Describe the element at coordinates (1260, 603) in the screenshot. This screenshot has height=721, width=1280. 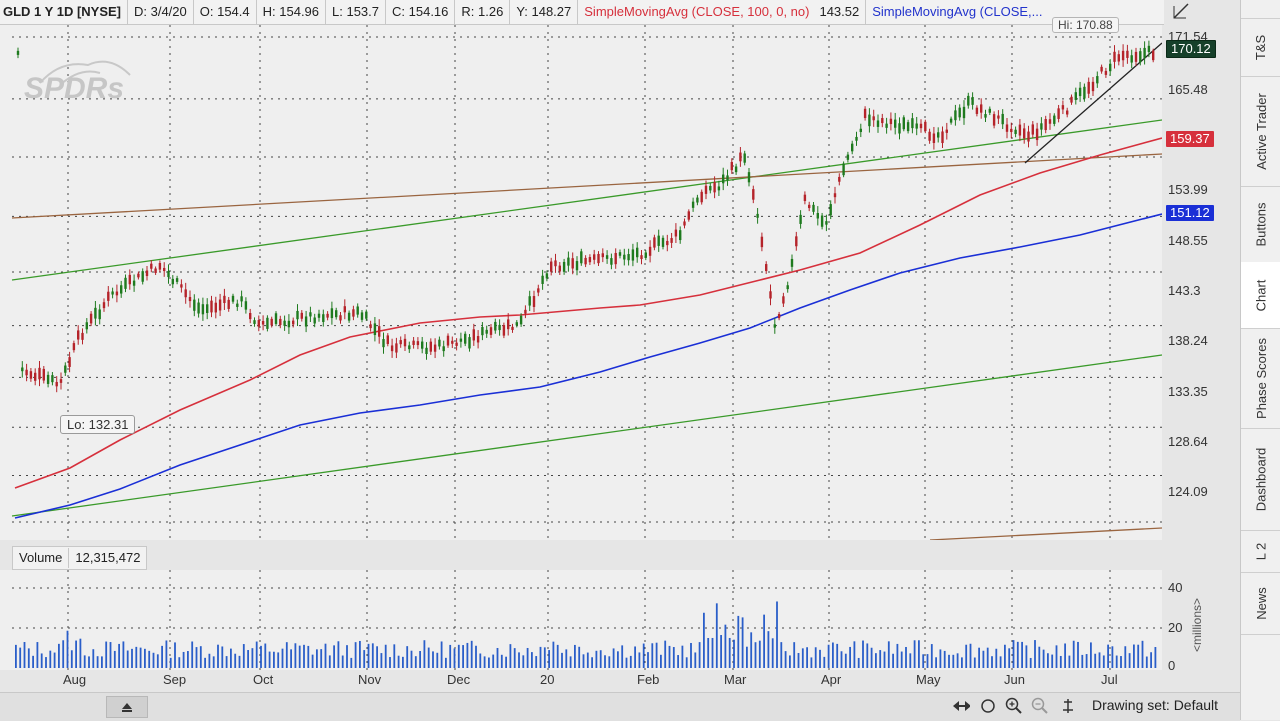
I see `tab-news: News` at that location.